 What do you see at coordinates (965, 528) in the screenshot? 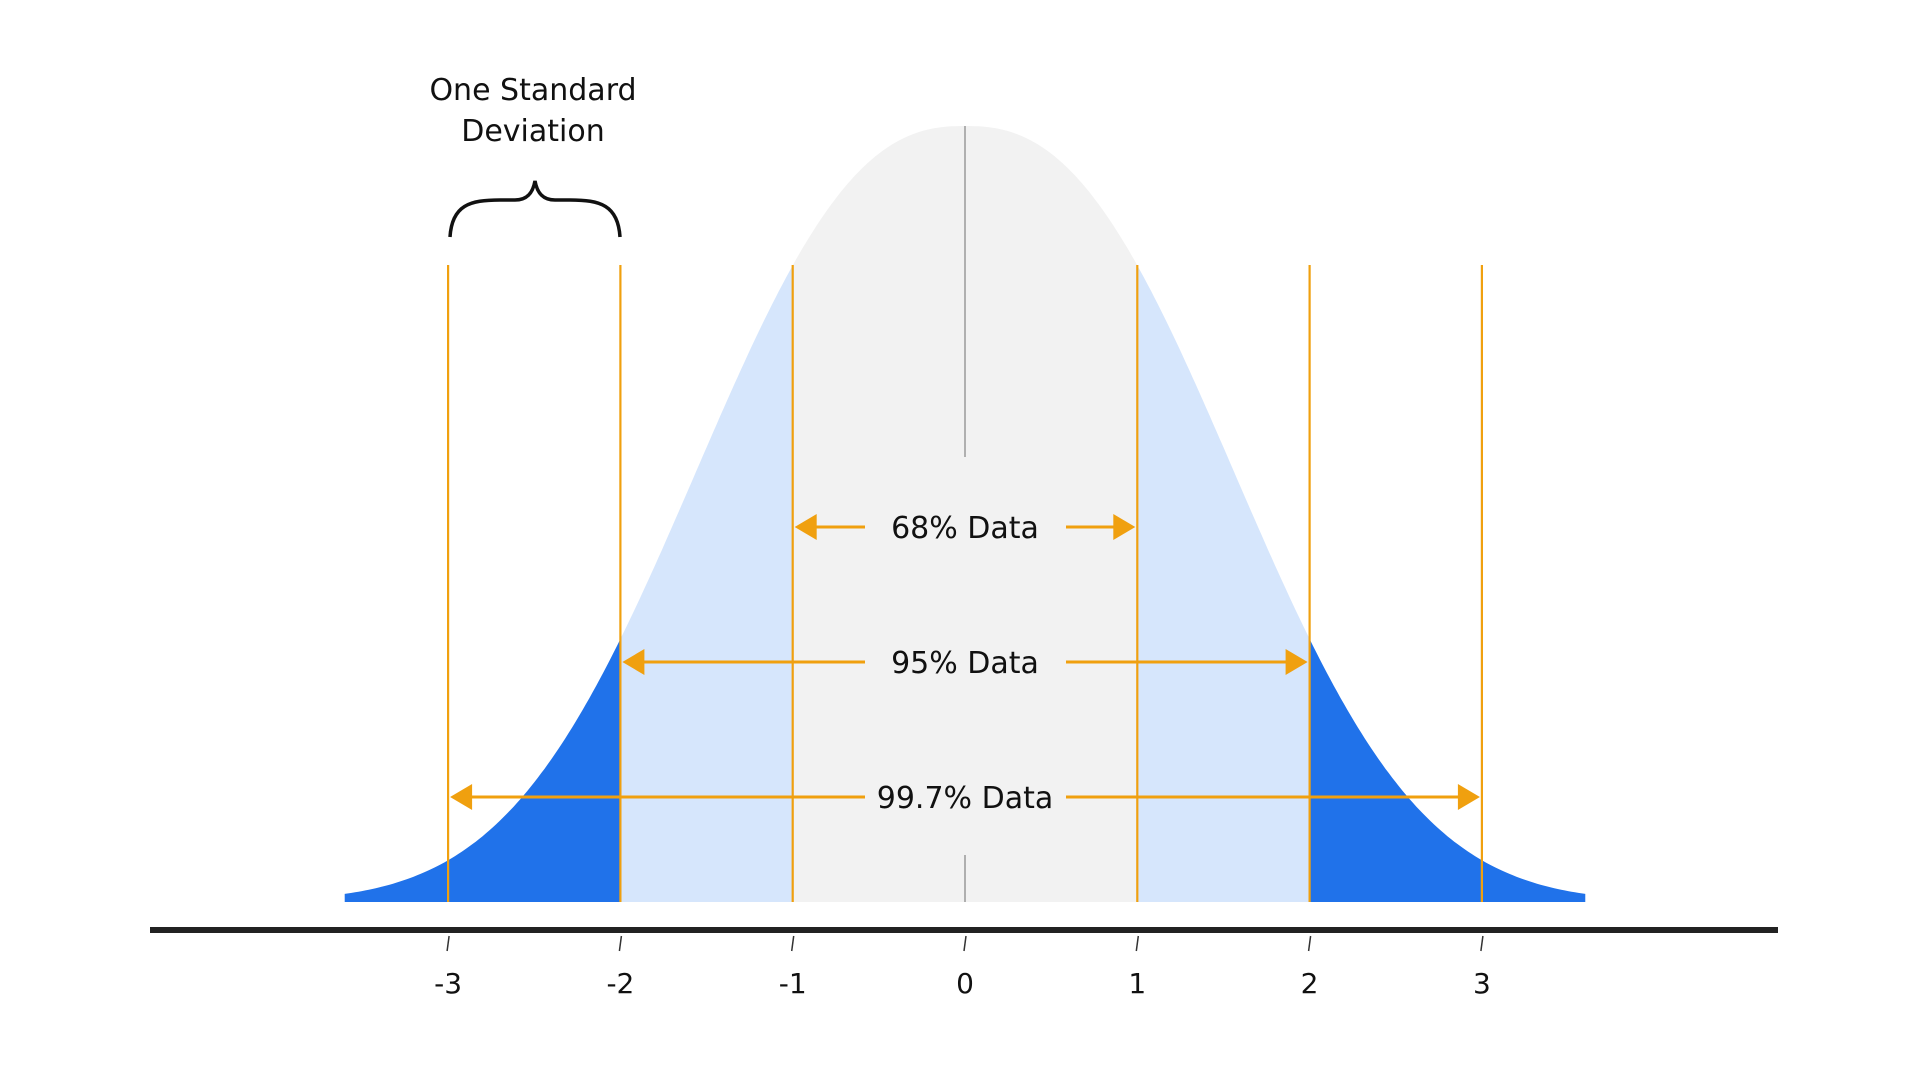
I see `range-label: 68% Data` at bounding box center [965, 528].